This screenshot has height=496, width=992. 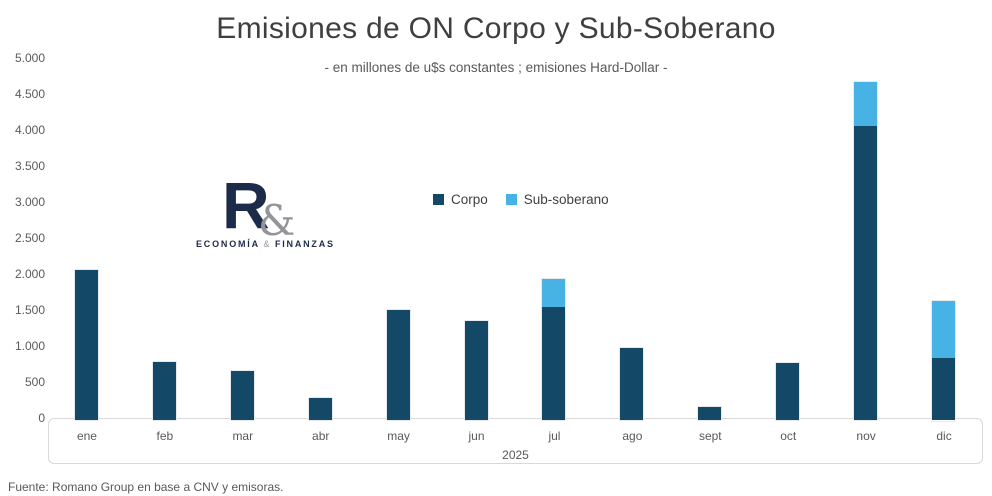 I want to click on bar-nov, so click(x=866, y=251).